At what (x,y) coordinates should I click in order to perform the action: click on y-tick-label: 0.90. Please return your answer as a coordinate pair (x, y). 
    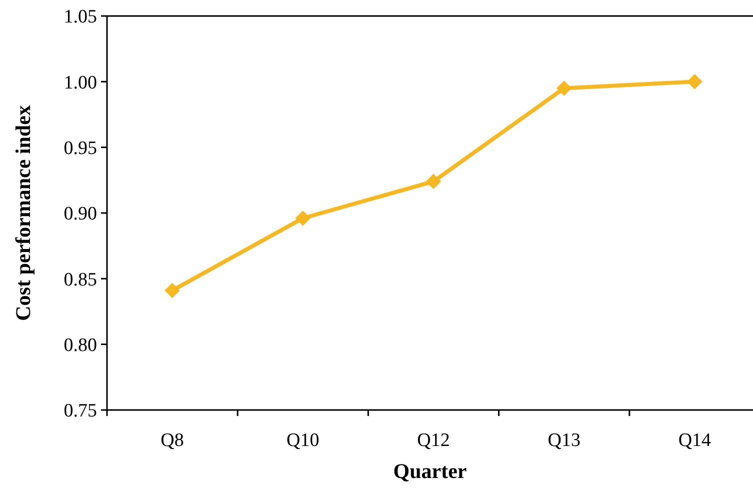
    Looking at the image, I should click on (80, 214).